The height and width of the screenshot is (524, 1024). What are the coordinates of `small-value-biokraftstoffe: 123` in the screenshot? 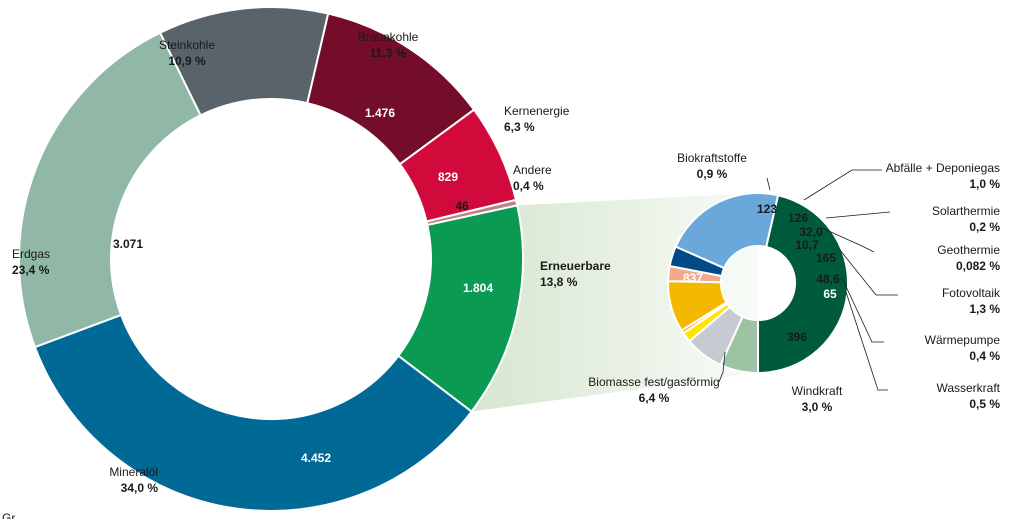 It's located at (767, 209).